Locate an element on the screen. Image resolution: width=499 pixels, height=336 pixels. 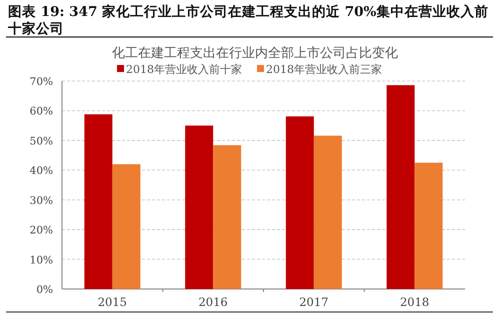
title: 图表 19: 347 家化工行业上市公司在建工程支出的近 70%集中在营业收入前十家公司 is located at coordinates (248, 20).